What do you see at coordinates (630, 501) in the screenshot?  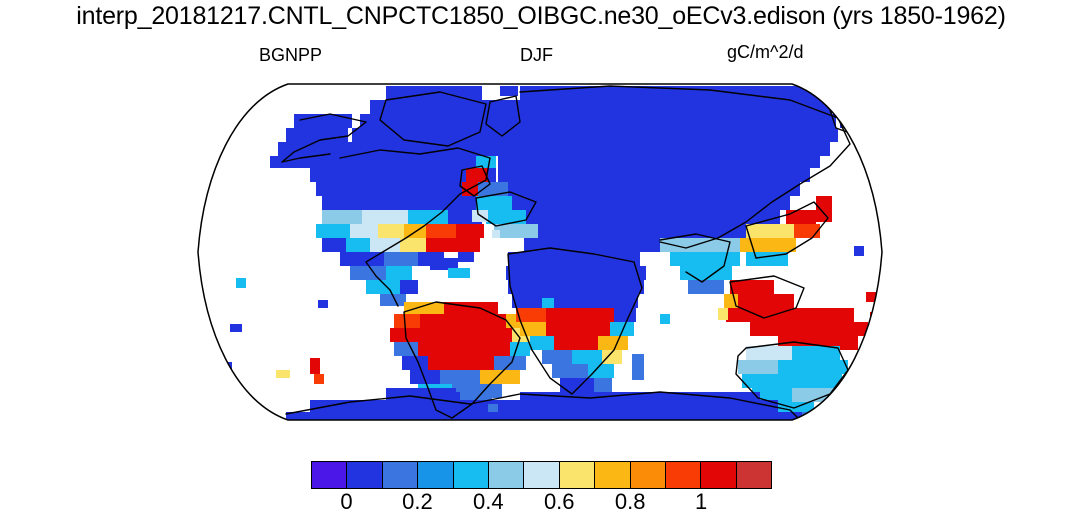 I see `colorbar-tick-0.8: 0.8` at bounding box center [630, 501].